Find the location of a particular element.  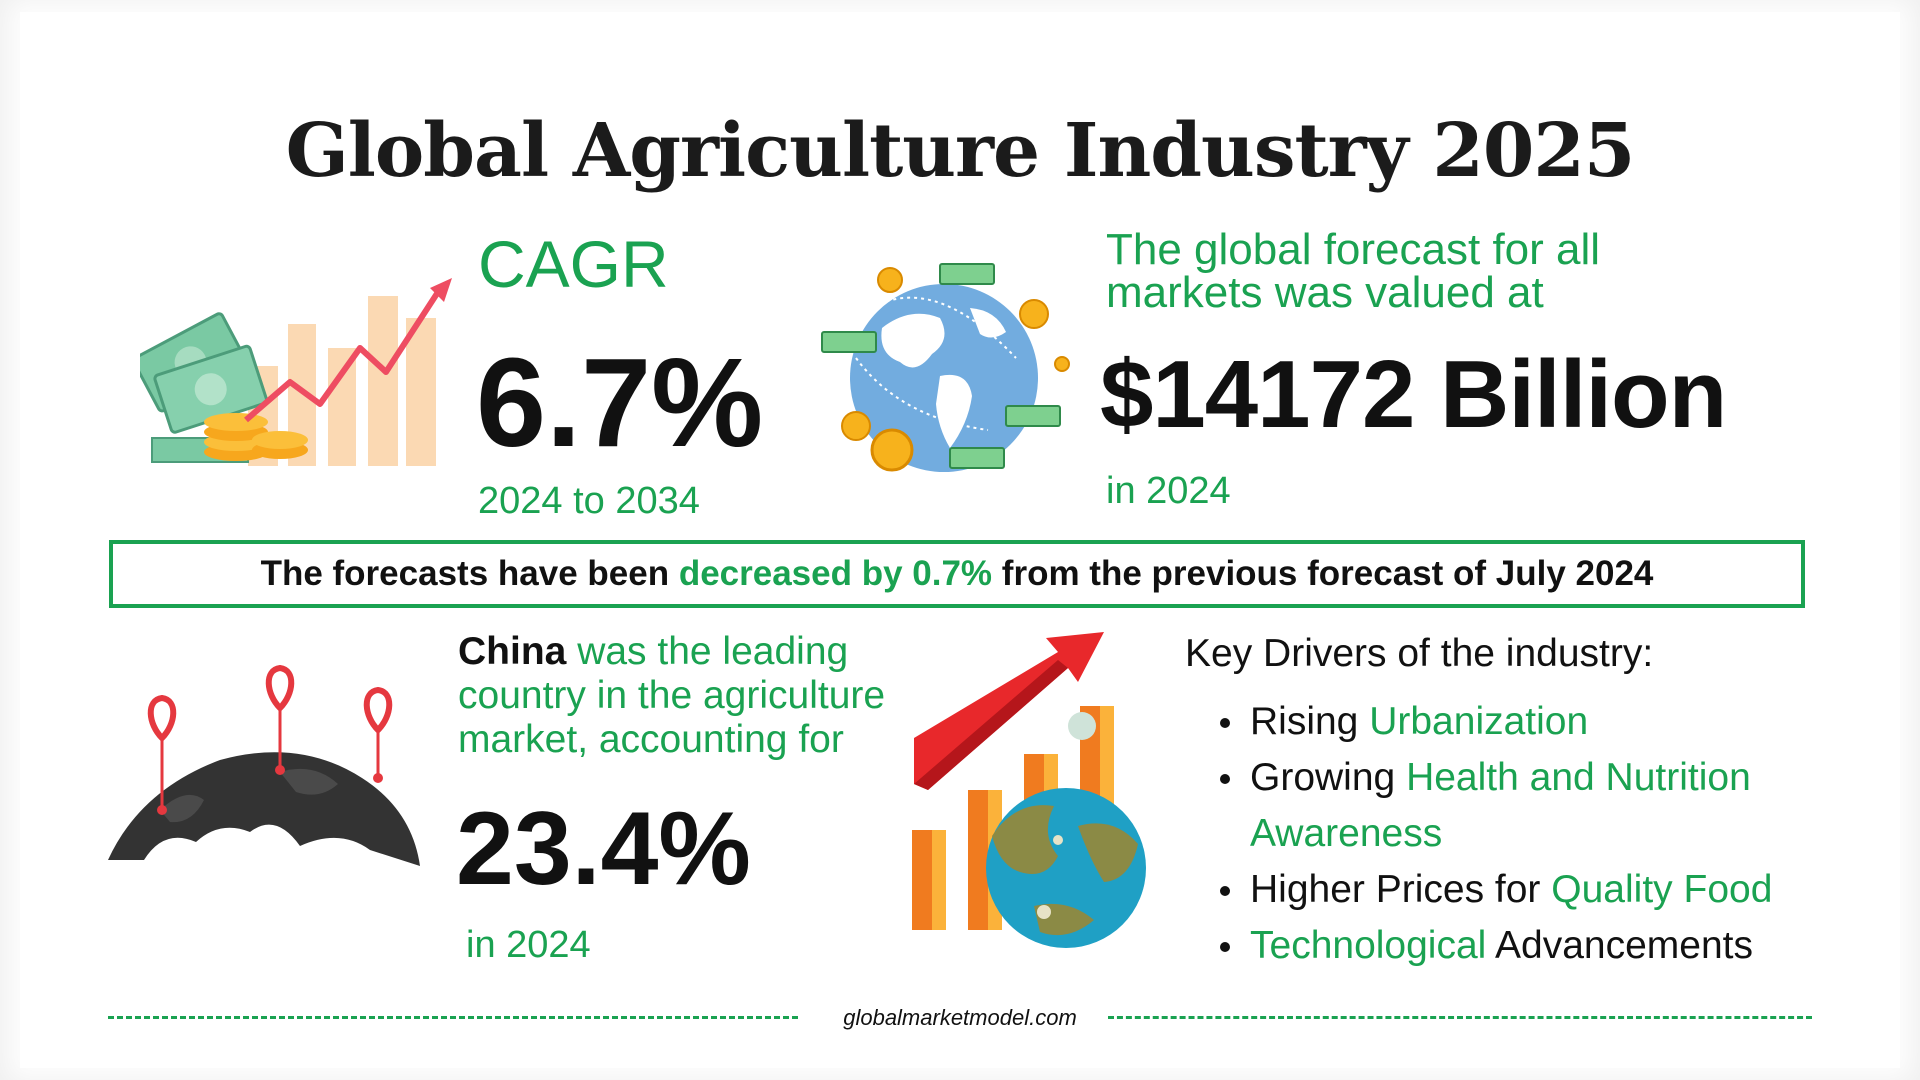

china-country: China is located at coordinates (512, 651).